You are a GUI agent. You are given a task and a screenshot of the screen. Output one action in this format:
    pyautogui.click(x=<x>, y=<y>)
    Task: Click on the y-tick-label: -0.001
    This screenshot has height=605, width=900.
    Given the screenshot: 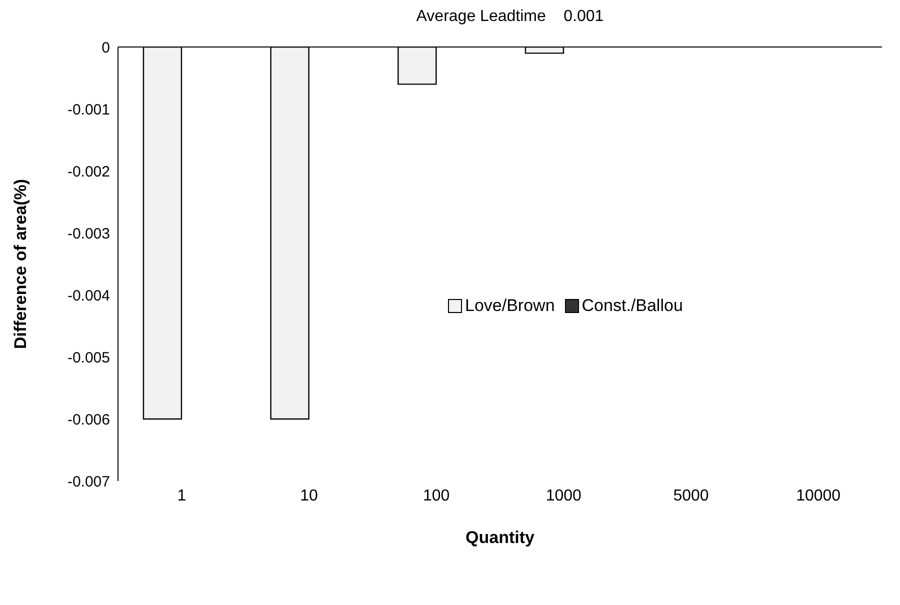 What is the action you would take?
    pyautogui.click(x=88, y=109)
    